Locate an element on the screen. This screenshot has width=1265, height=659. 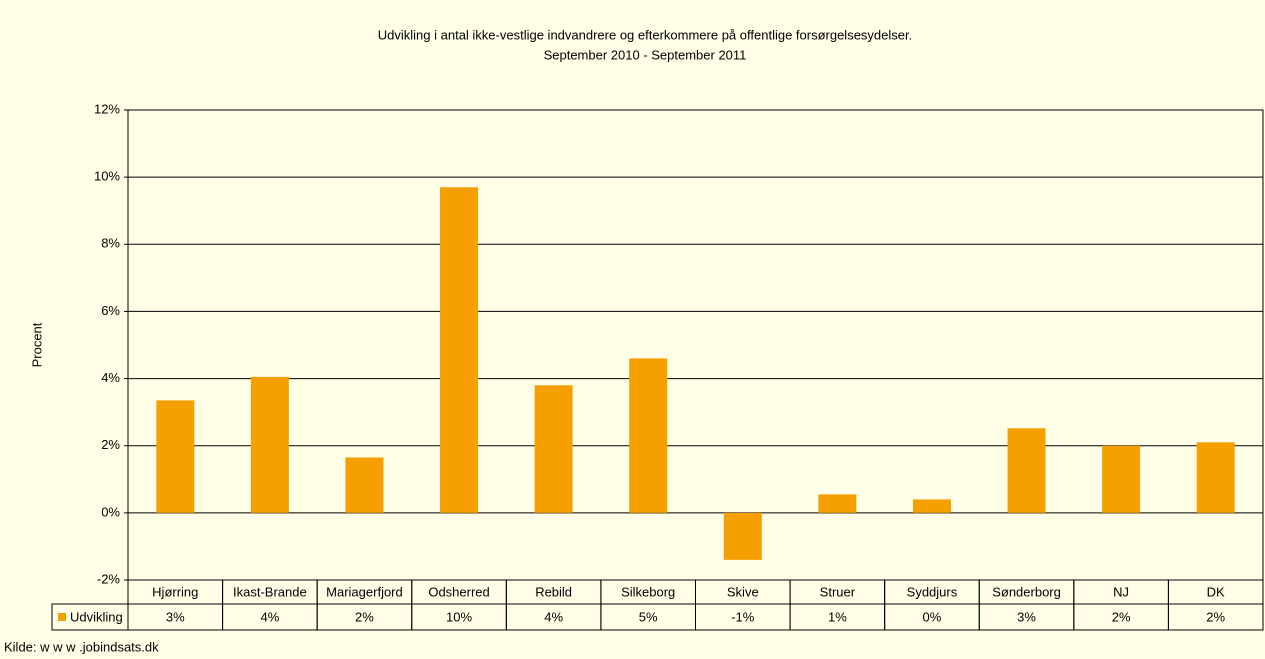
source-note: Kilde: w w w .jobindsats.dk is located at coordinates (81, 646).